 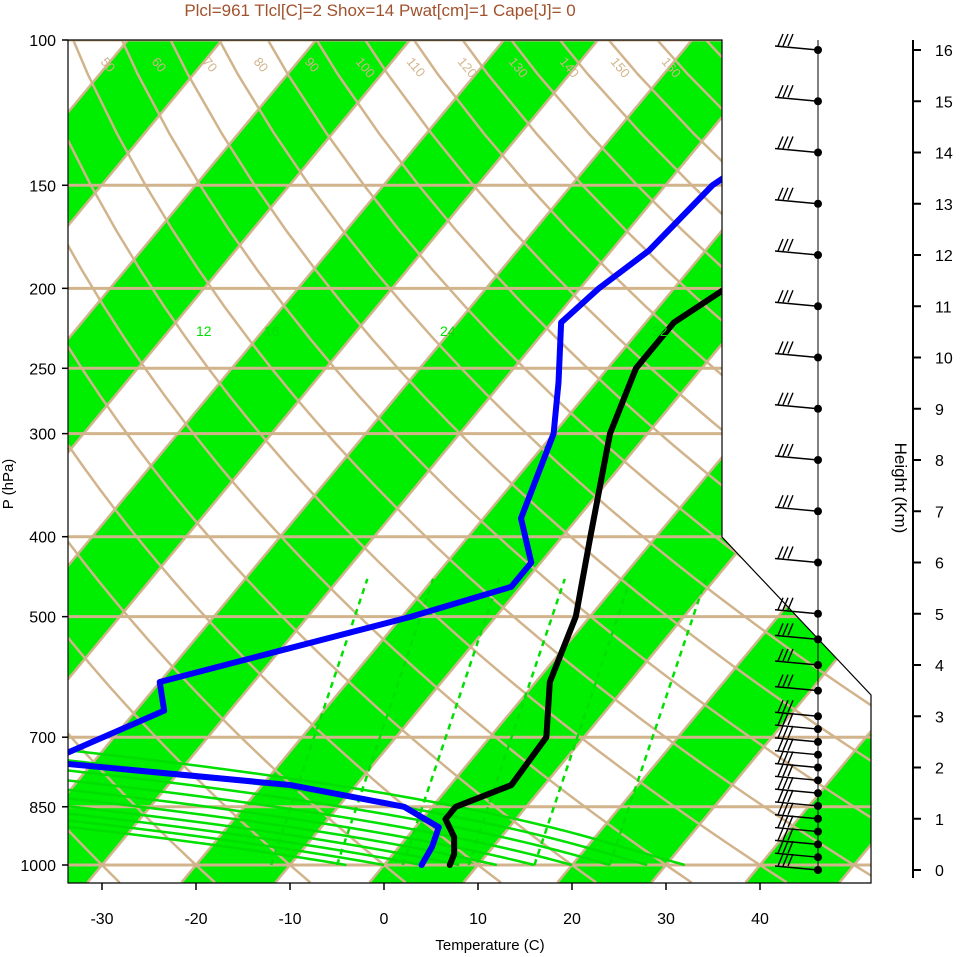 What do you see at coordinates (416, 67) in the screenshot?
I see `dry-adiabat-label: 110` at bounding box center [416, 67].